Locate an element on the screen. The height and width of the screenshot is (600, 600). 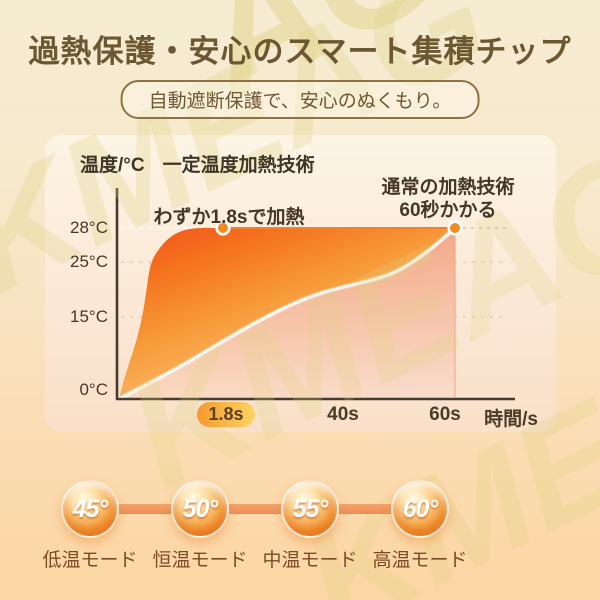
y-tick-15: 15°C is located at coordinates (89, 316).